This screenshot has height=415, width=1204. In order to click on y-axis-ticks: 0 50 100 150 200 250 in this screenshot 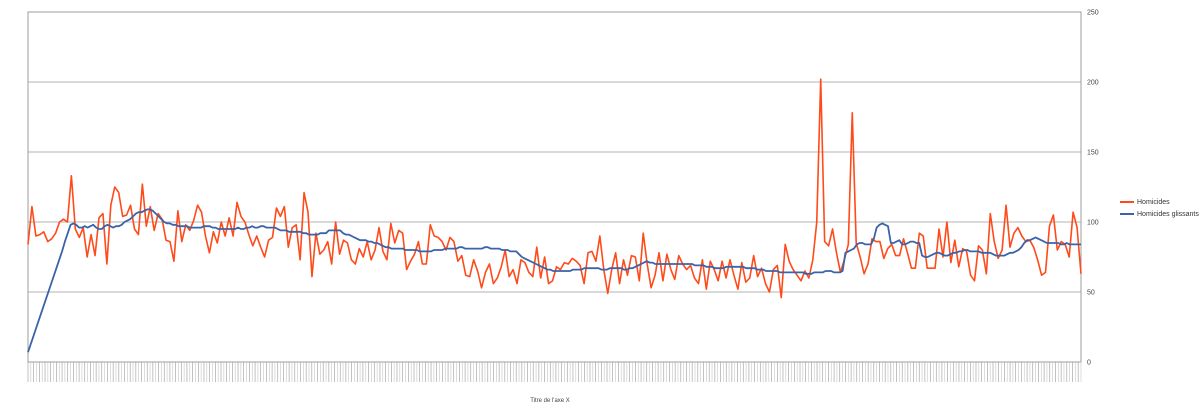, I will do `click(1093, 188)`.